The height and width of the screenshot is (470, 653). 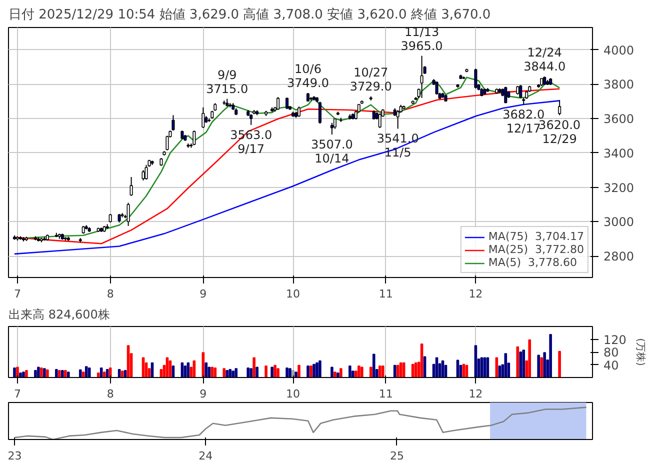 I want to click on chart-title: 出来高 824,600株, so click(x=59, y=315).